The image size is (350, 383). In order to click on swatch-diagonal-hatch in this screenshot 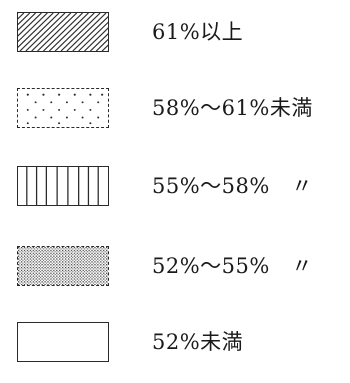, I will do `click(63, 32)`.